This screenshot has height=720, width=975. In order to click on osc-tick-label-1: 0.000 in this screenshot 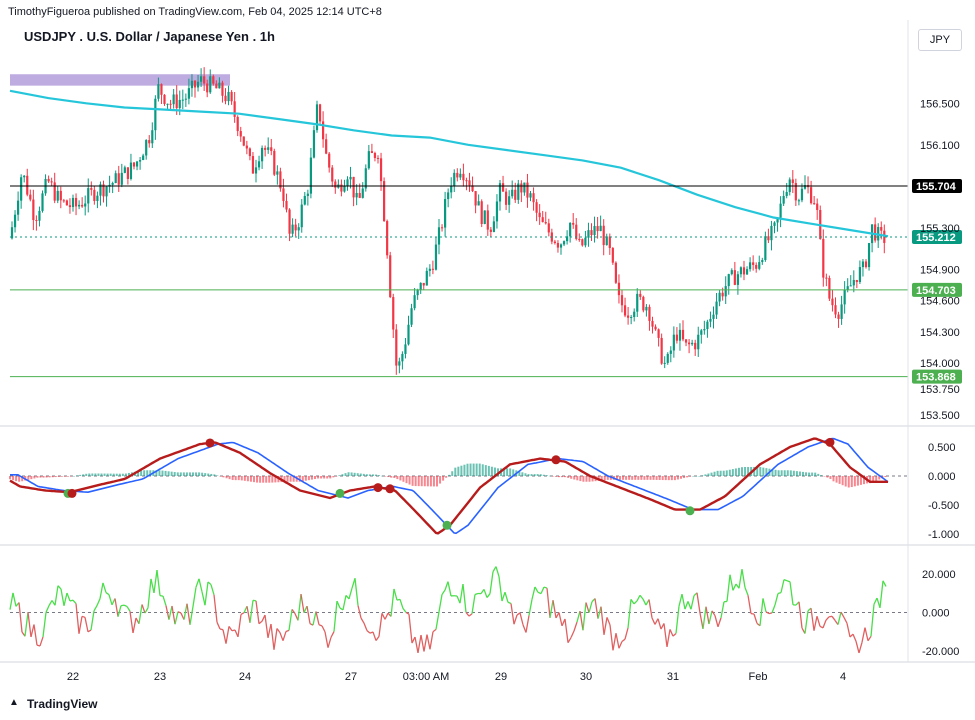, I will do `click(936, 614)`.